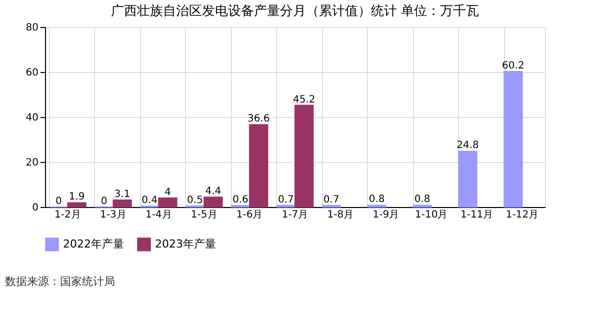 This screenshot has width=590, height=330. I want to click on x-tick-label: 1-3月, so click(113, 215).